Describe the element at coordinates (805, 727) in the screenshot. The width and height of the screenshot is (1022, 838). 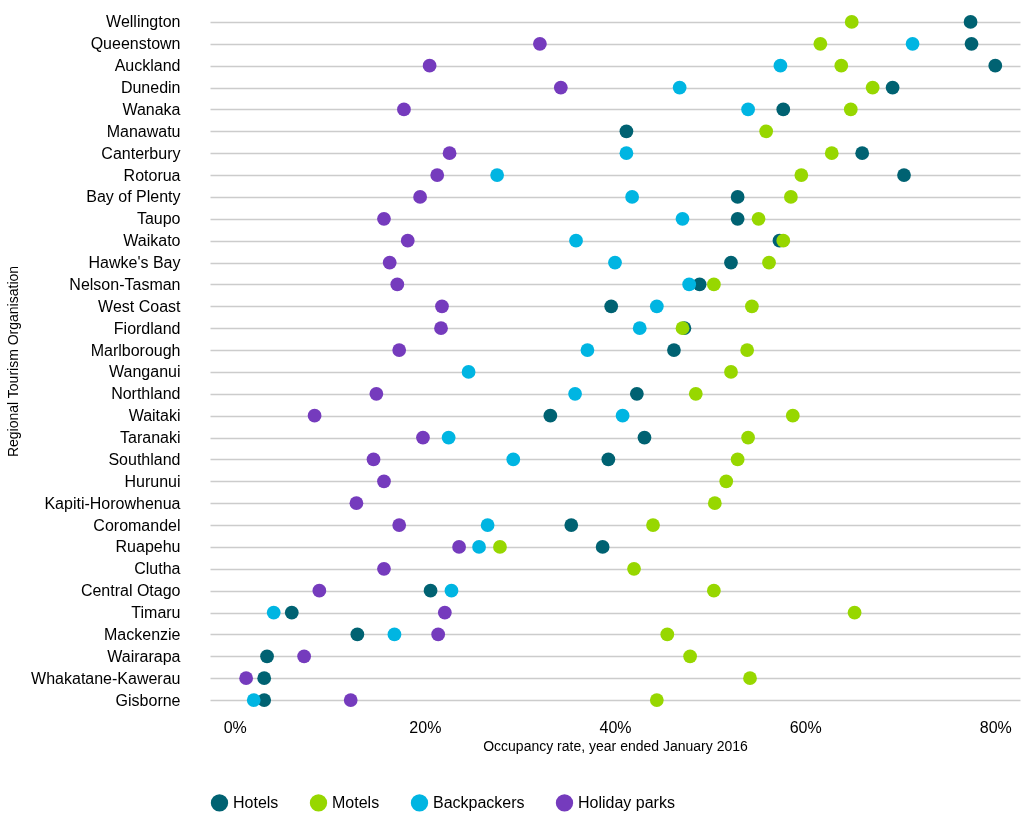
I see `x-tick-label: 60%` at that location.